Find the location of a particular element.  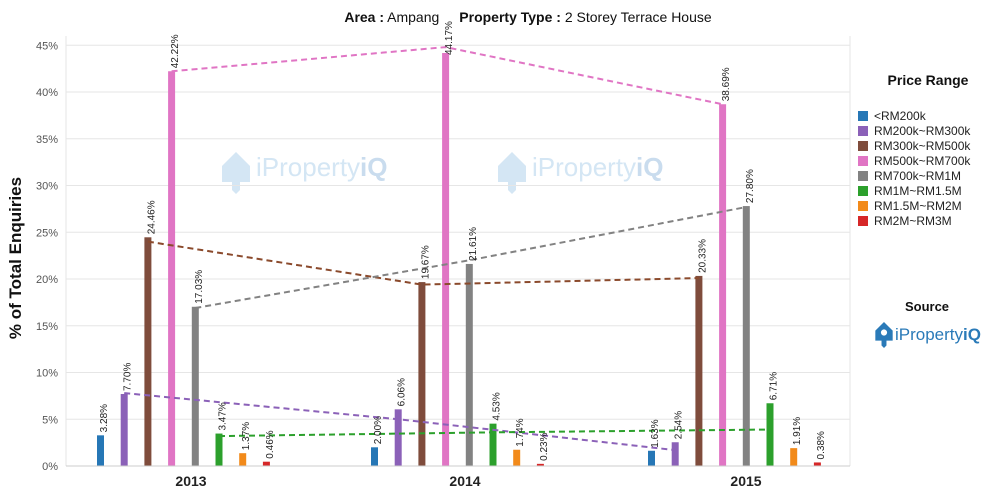

data-label: 27.80% is located at coordinates (750, 186).